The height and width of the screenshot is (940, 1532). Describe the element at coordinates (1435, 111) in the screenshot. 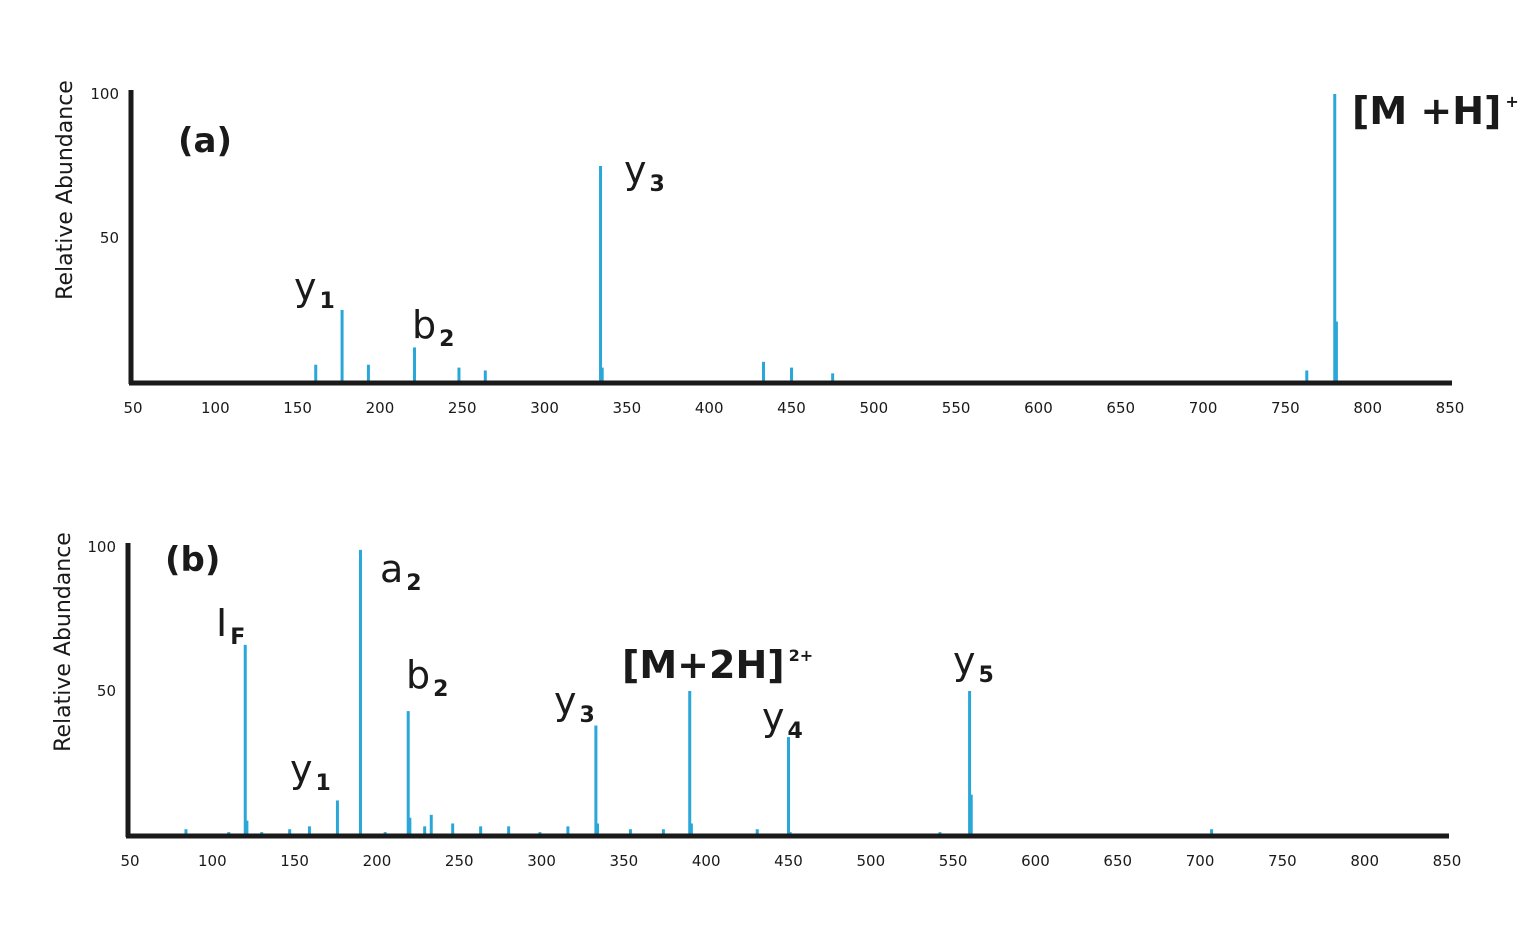

I see `peak-annotation: [M +H] +` at that location.